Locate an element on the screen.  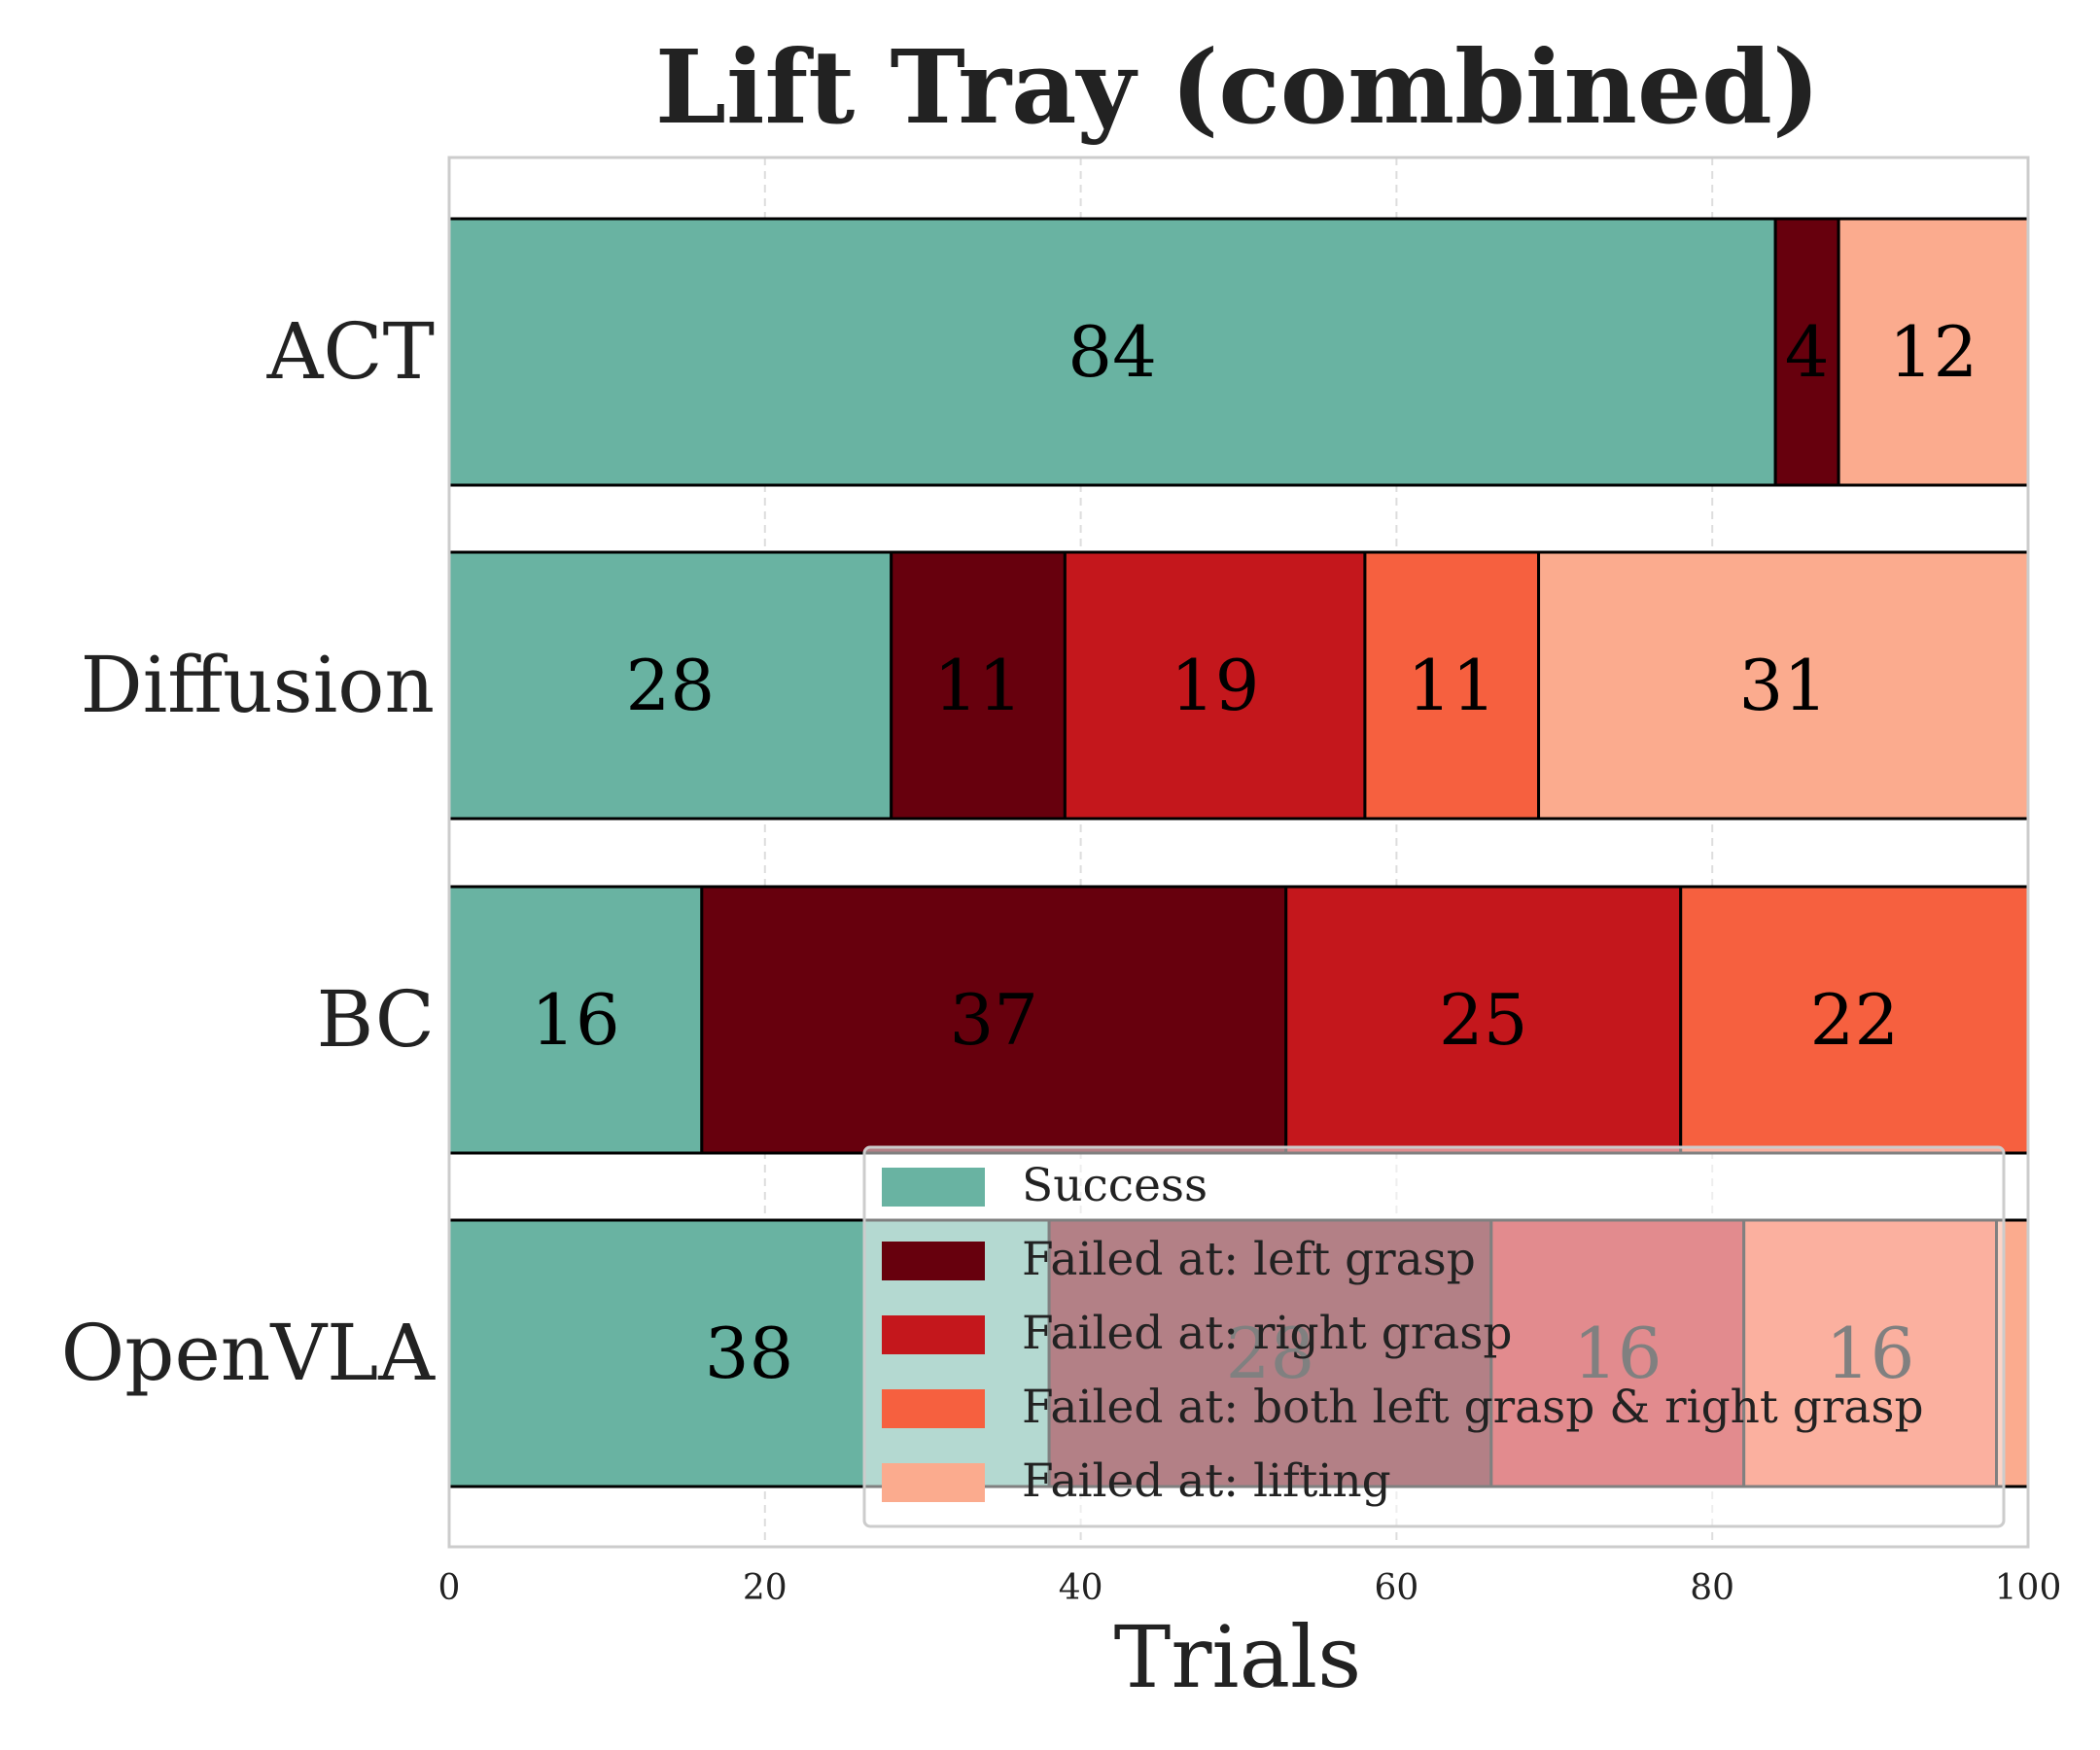
legend-label: Success is located at coordinates (1115, 1185).